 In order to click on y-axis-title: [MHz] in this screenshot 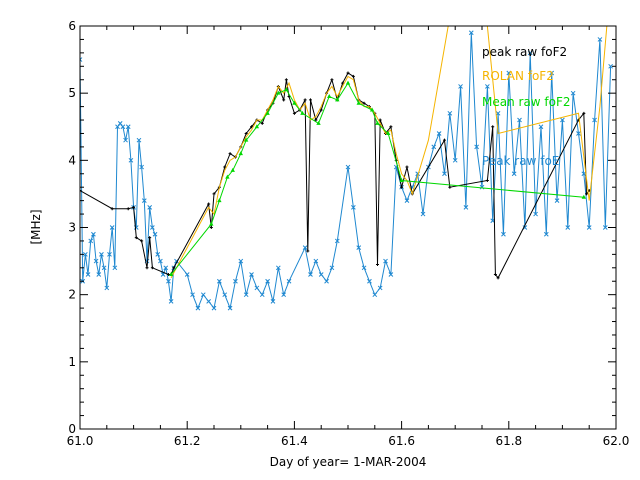, I will do `click(36, 226)`.